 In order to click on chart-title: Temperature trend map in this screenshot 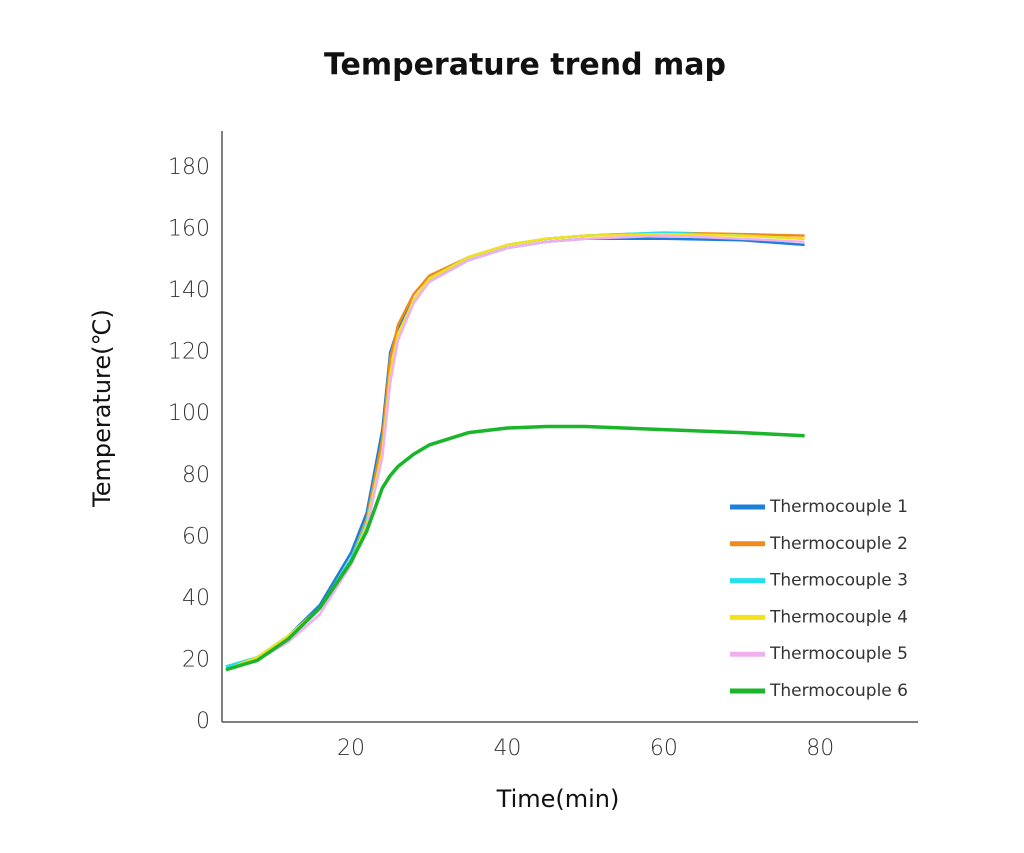, I will do `click(525, 65)`.